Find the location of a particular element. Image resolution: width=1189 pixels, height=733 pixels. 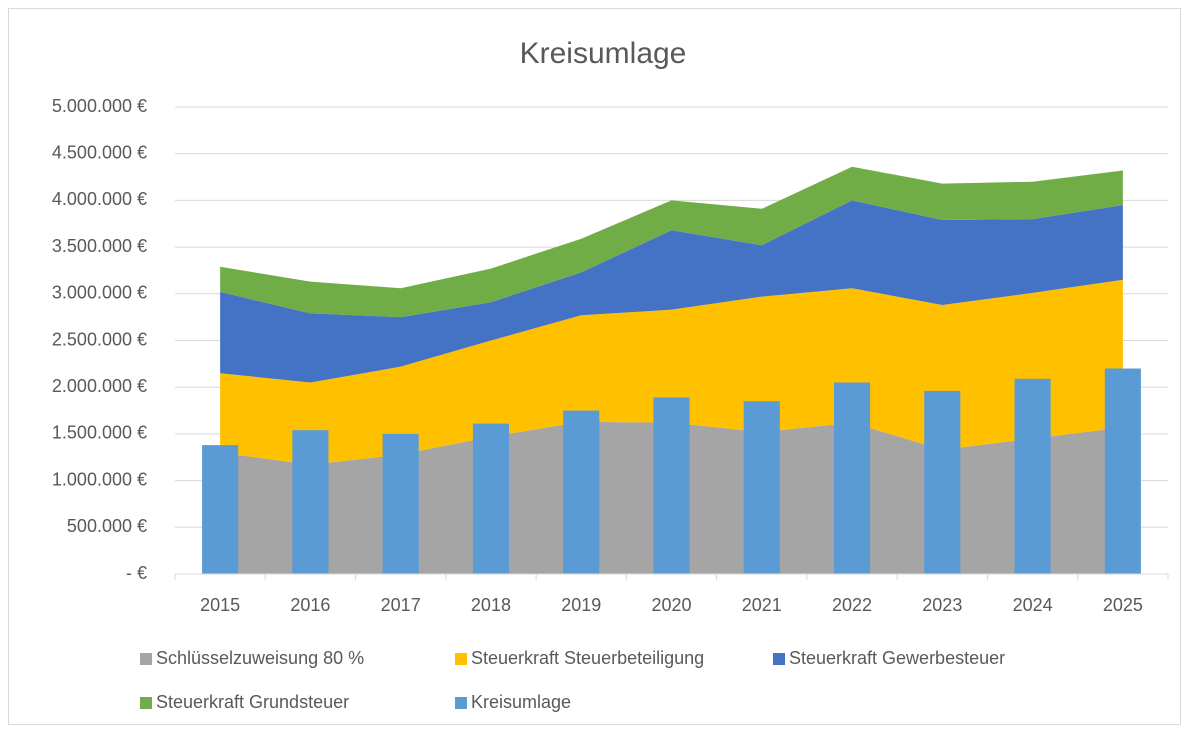

y-tick-label: 3.500.000 € is located at coordinates (99, 246).